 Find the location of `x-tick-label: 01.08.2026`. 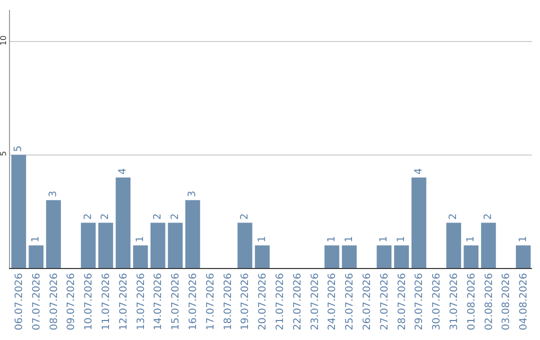

x-tick-label: 01.08.2026 is located at coordinates (472, 301).